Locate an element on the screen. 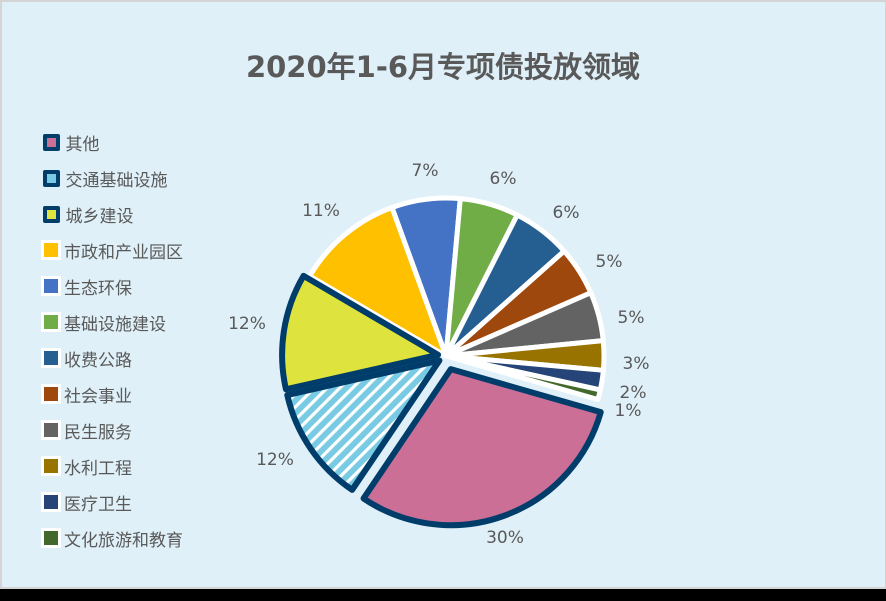 The height and width of the screenshot is (601, 886). legend-item-infrastructure-construction: 基础设施建设 is located at coordinates (112, 322).